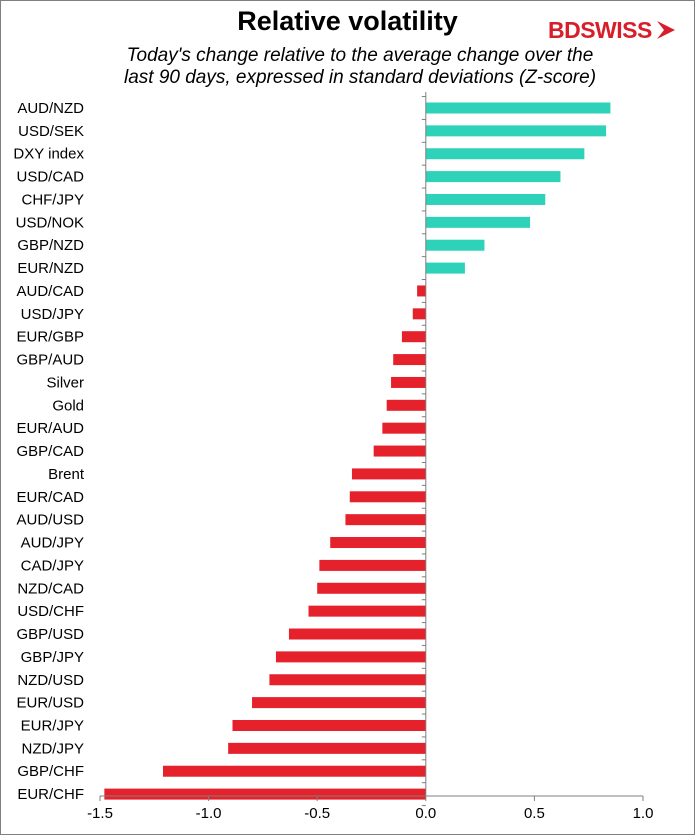 The width and height of the screenshot is (695, 835). I want to click on category-label: GBP/AUD, so click(50, 360).